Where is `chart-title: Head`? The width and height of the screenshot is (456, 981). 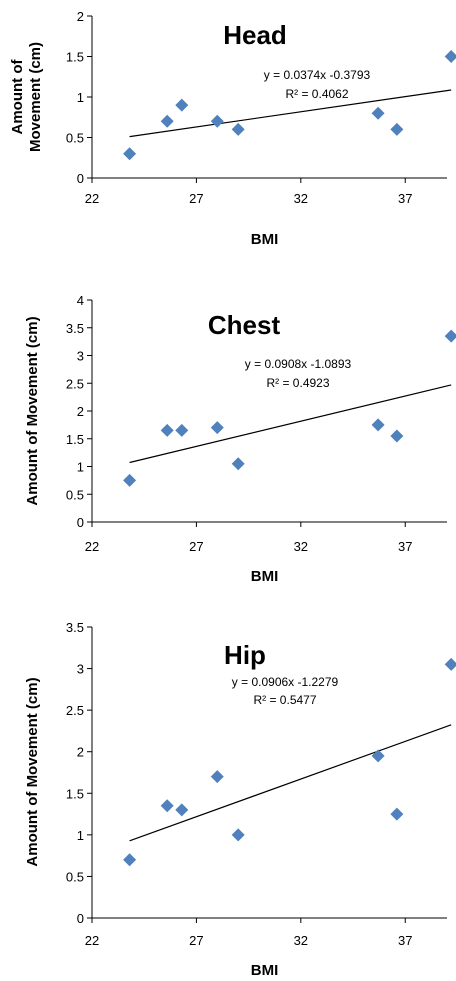
chart-title: Head is located at coordinates (255, 35).